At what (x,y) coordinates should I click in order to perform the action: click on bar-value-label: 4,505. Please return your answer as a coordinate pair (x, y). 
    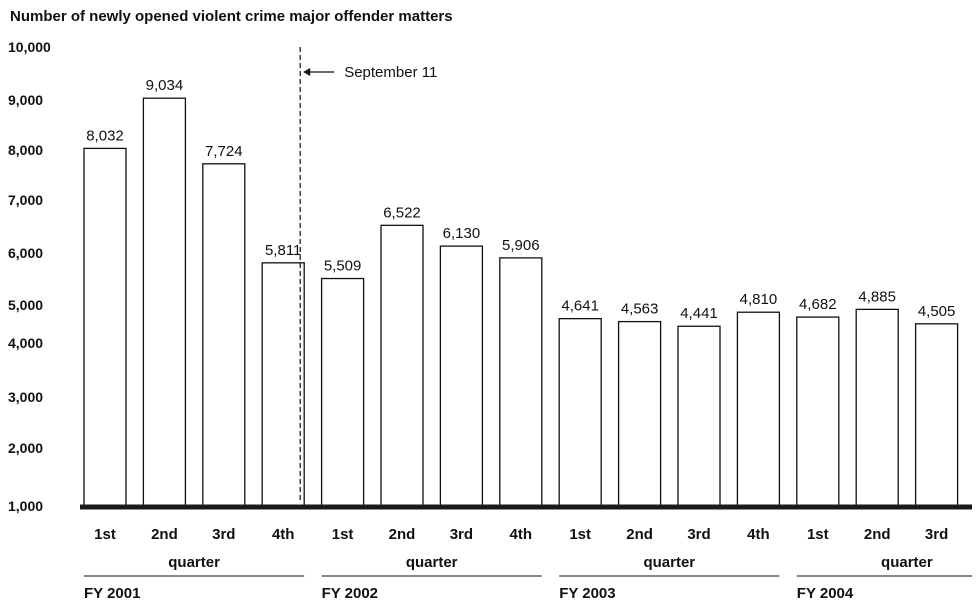
    Looking at the image, I should click on (937, 311).